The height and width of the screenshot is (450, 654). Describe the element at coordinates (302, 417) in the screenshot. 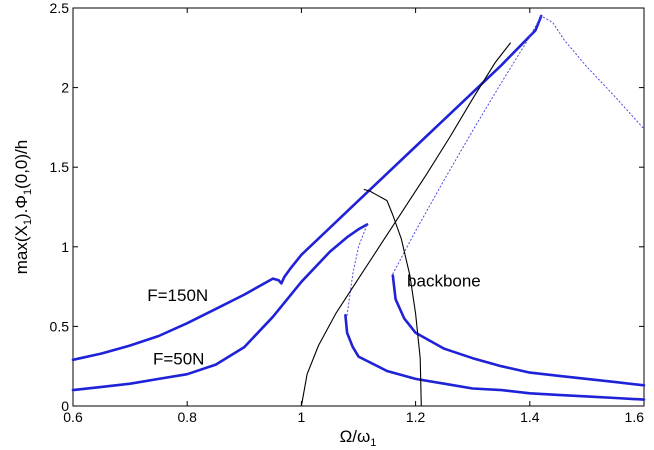

I see `x-tick-label: 1` at that location.